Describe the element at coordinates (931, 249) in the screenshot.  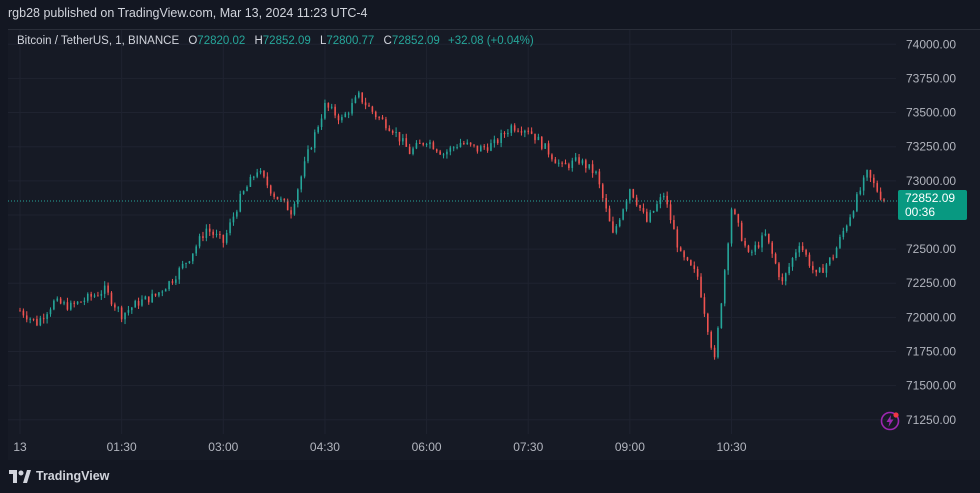
I see `y-tick-label: 72500.00` at that location.